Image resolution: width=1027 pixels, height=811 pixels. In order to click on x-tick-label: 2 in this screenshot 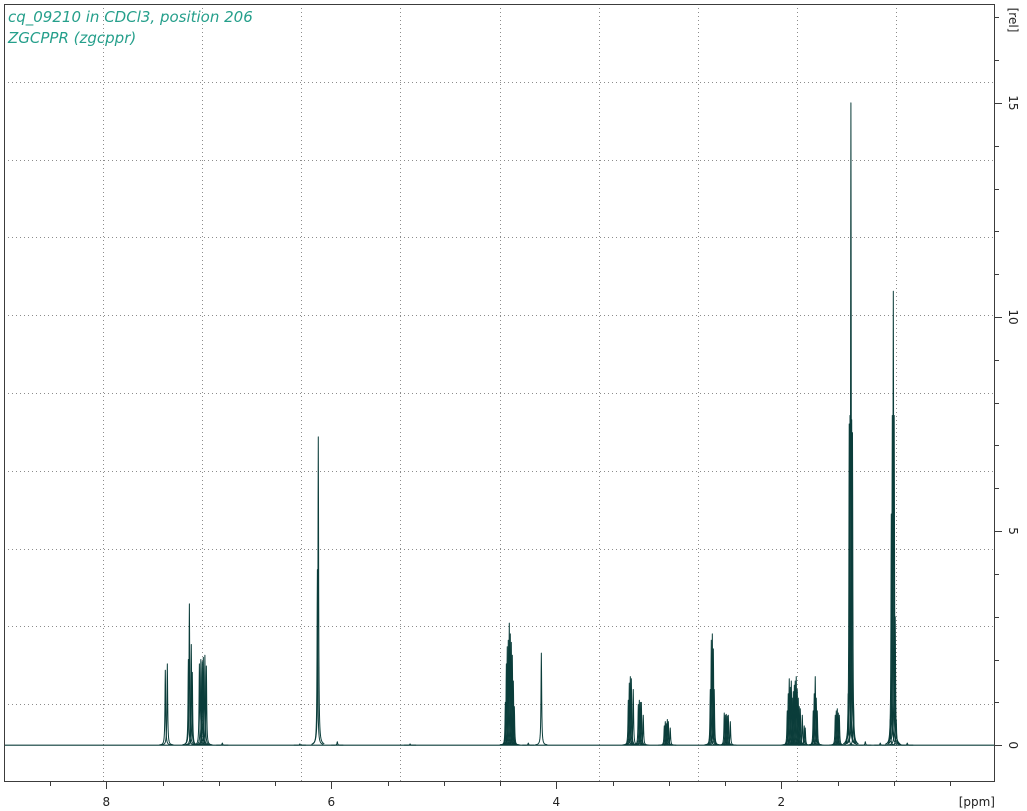, I will do `click(781, 802)`.